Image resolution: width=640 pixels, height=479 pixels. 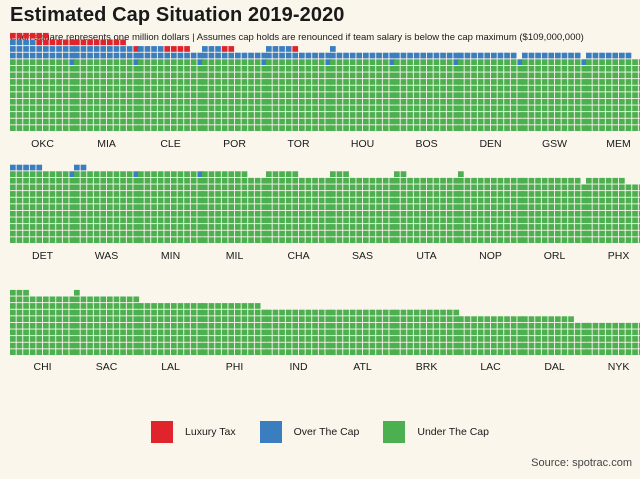 What do you see at coordinates (555, 256) in the screenshot?
I see `team-label: ORL` at bounding box center [555, 256].